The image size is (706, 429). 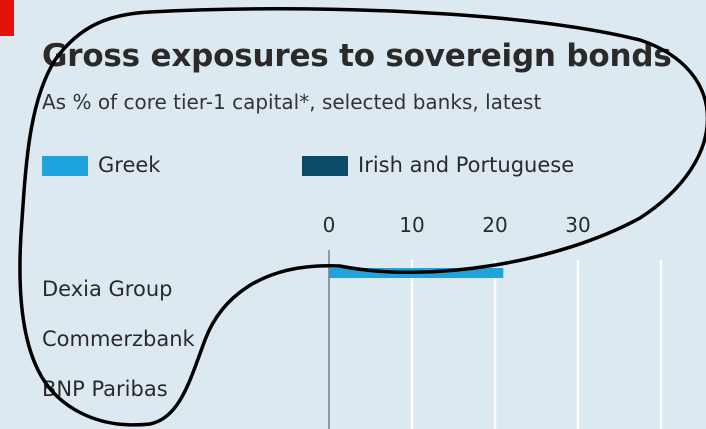 I want to click on category-label: Commerzbank, so click(x=119, y=339).